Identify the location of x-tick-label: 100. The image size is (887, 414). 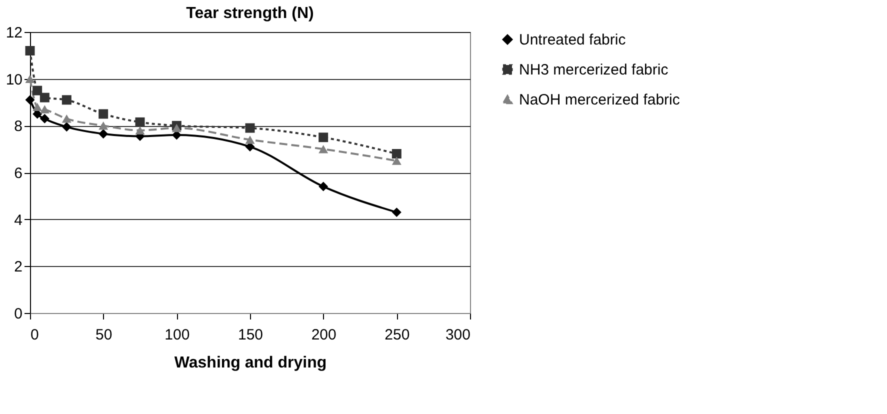
(177, 335).